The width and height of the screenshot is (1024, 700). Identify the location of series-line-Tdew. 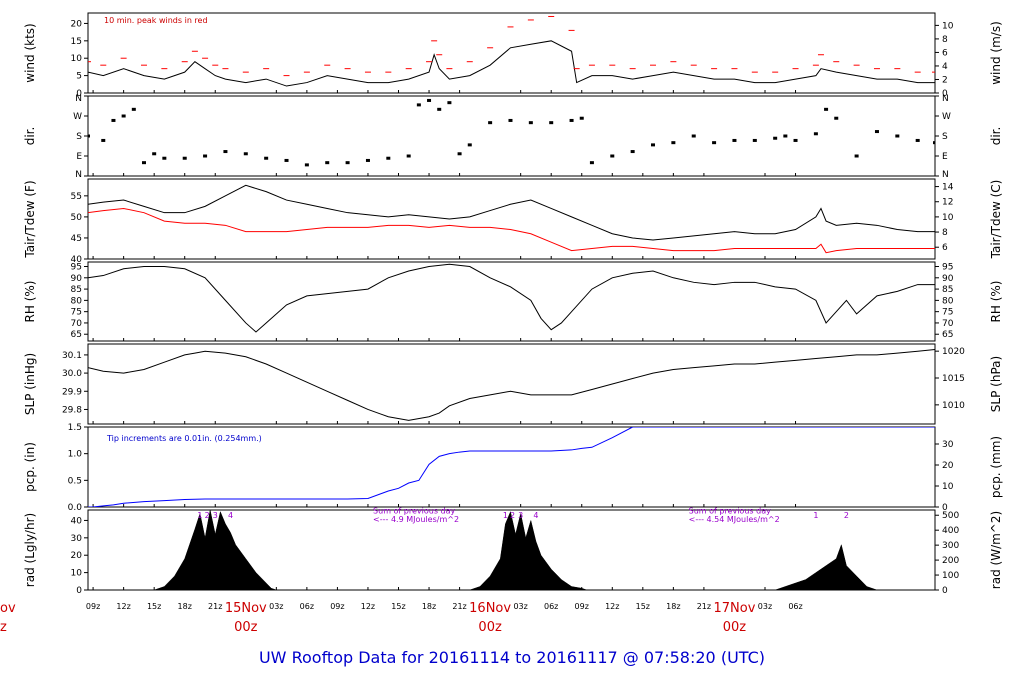
(511, 230).